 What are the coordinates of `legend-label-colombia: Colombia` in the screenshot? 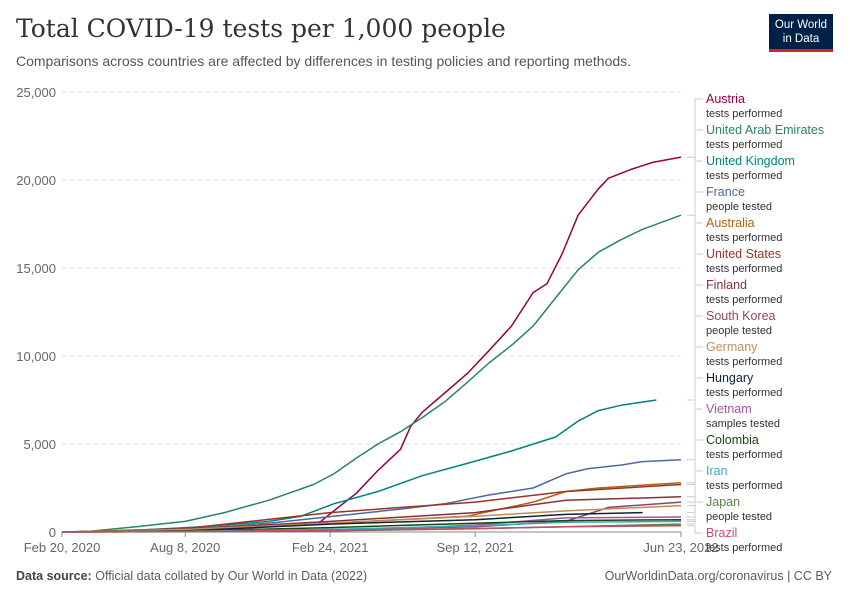 It's located at (732, 440).